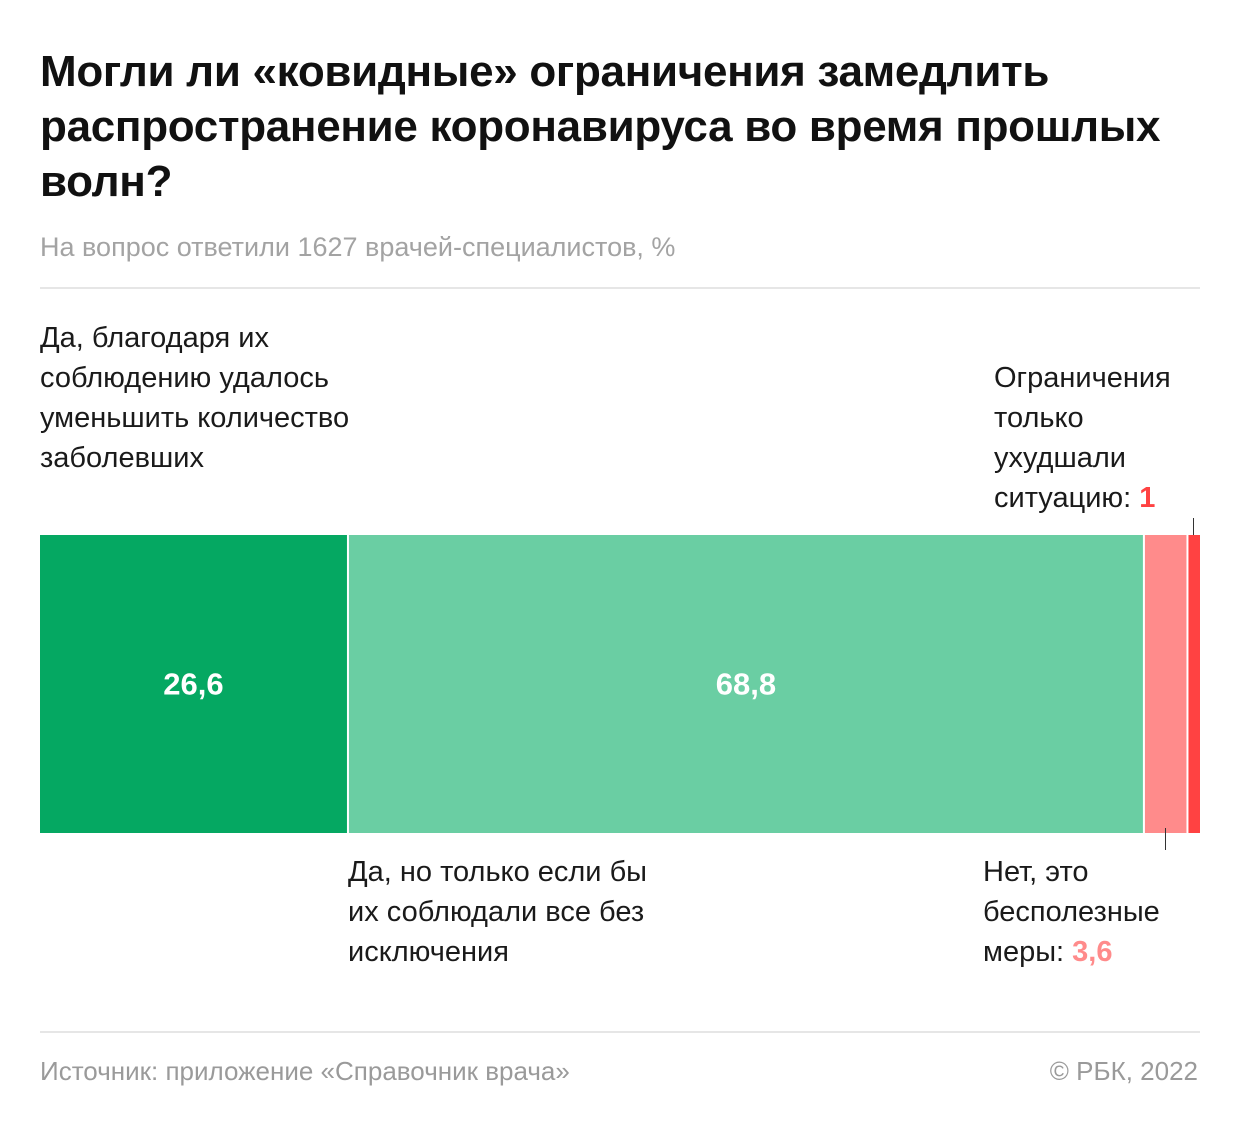 This screenshot has width=1240, height=1129. Describe the element at coordinates (1193, 530) in the screenshot. I see `worsened-pointer-line` at that location.